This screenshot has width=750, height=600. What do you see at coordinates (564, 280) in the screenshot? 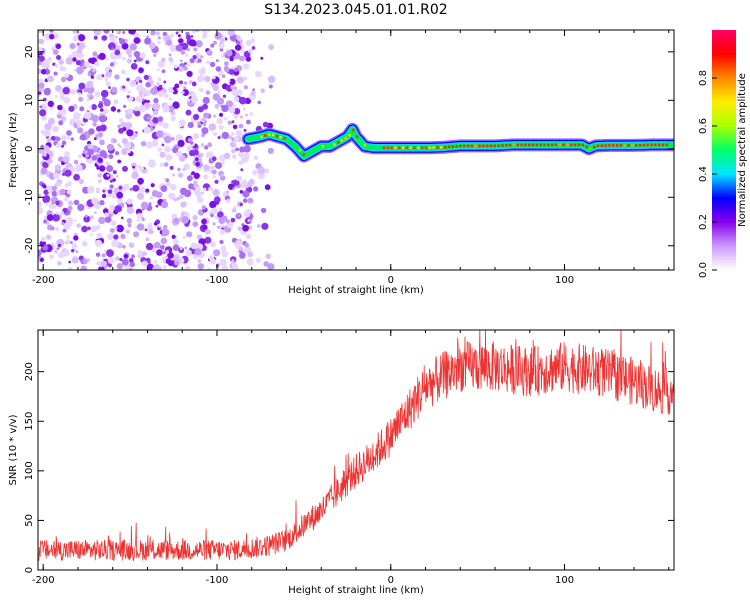
I see `spectrogram-x-tick-label: 100` at bounding box center [564, 280].